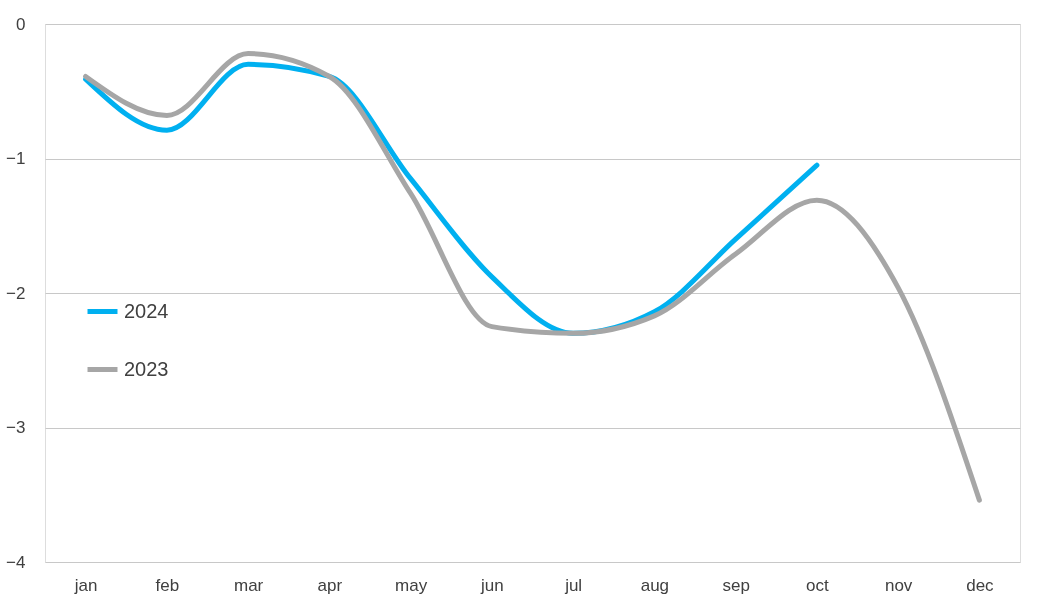 This screenshot has height=602, width=1046. What do you see at coordinates (16, 562) in the screenshot?
I see `y-tick-label: −4` at bounding box center [16, 562].